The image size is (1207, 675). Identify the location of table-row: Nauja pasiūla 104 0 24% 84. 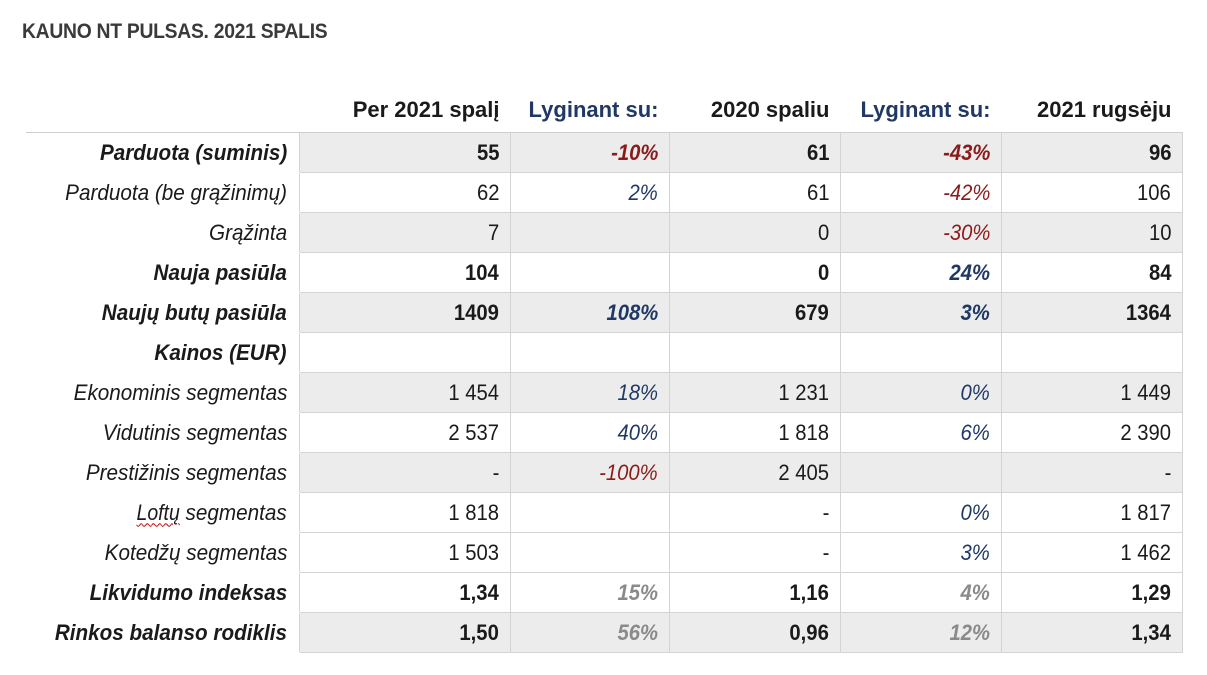
(604, 272).